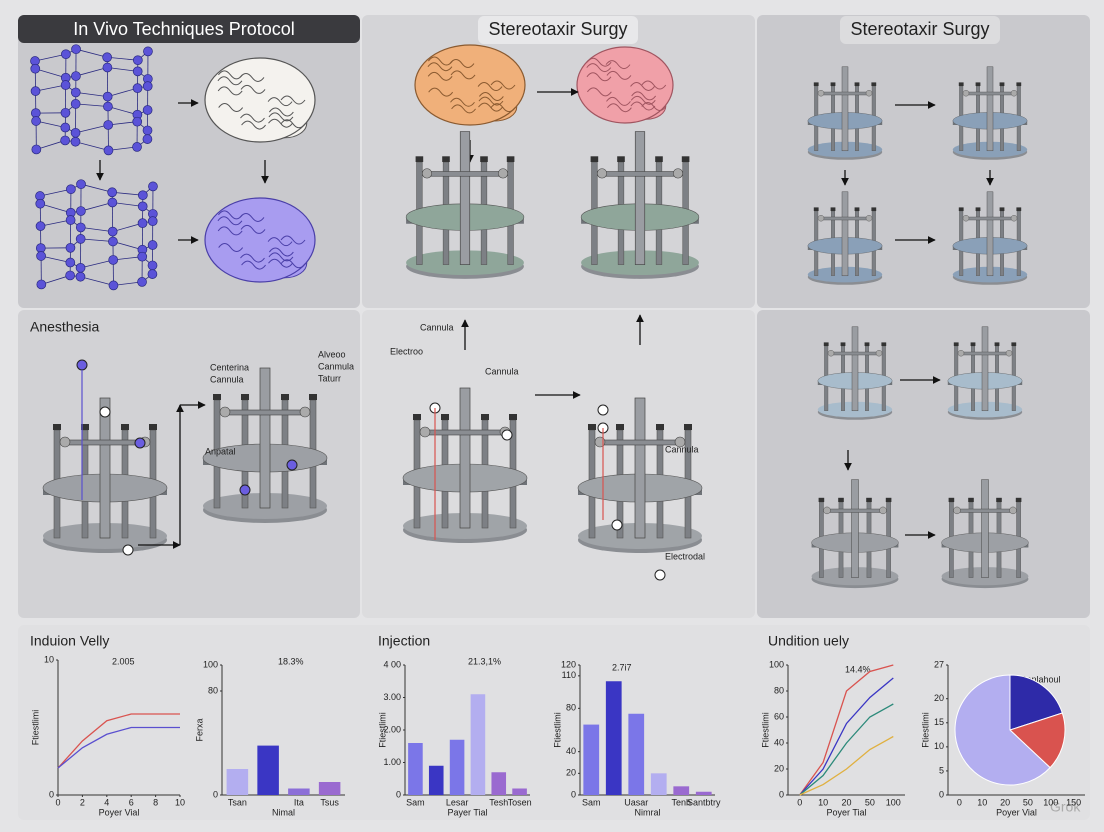 The width and height of the screenshot is (1104, 832). What do you see at coordinates (941, 770) in the screenshot?
I see `y-tick-label: 5` at bounding box center [941, 770].